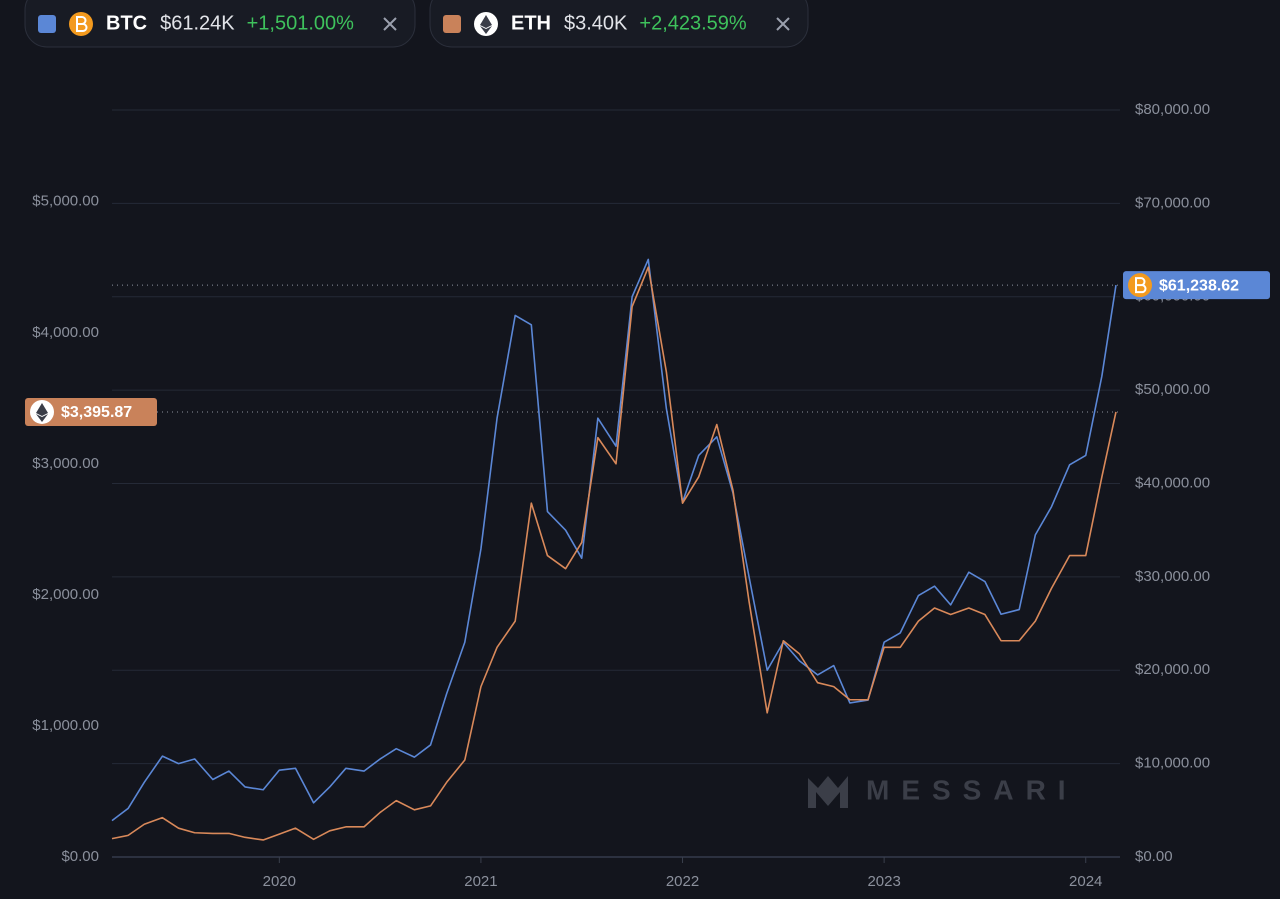  What do you see at coordinates (1172, 763) in the screenshot?
I see `y2-tick-label: $10,000.00` at bounding box center [1172, 763].